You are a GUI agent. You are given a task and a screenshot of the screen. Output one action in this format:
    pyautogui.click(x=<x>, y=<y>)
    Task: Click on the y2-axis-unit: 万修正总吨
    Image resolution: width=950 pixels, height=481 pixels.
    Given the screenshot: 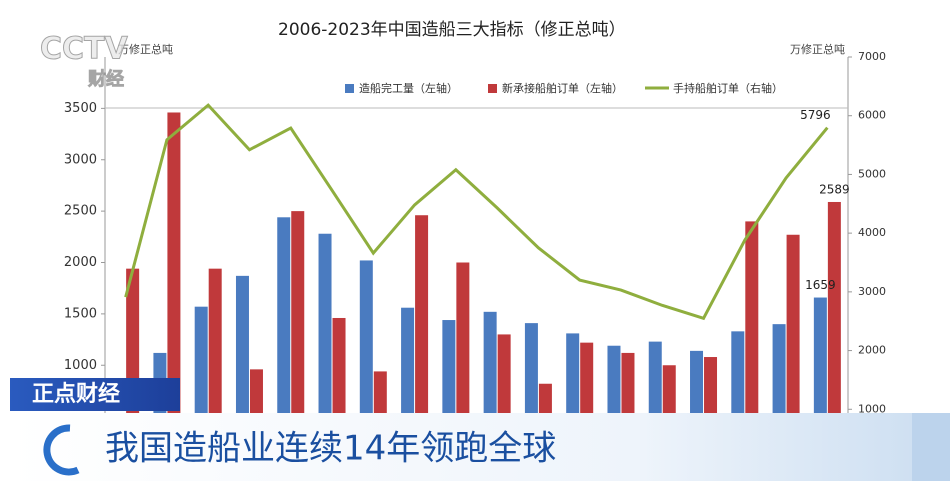 What is the action you would take?
    pyautogui.click(x=817, y=49)
    